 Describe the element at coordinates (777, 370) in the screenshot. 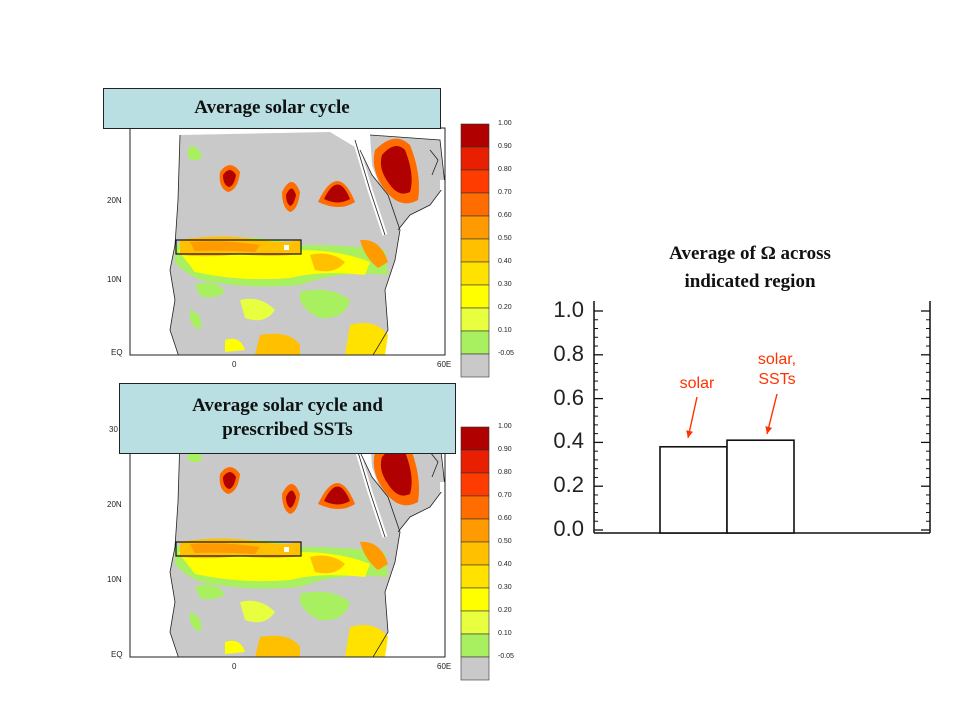

I see `annotation-solar-ssts: solar, SSTs` at that location.